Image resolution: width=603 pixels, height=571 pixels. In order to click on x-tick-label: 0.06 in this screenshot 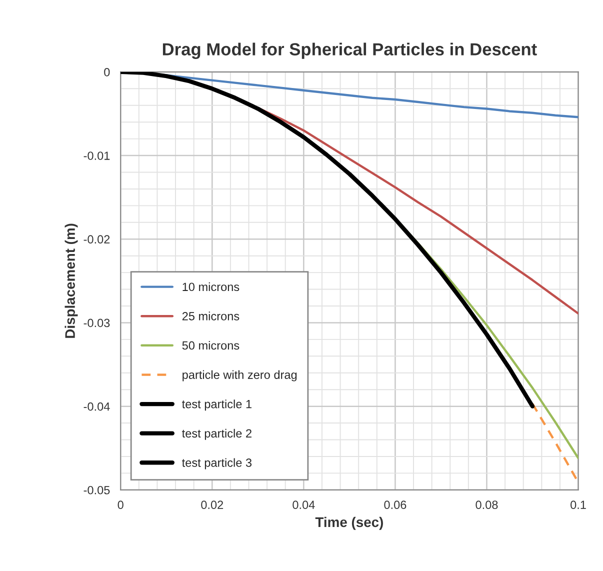, I will do `click(395, 505)`.